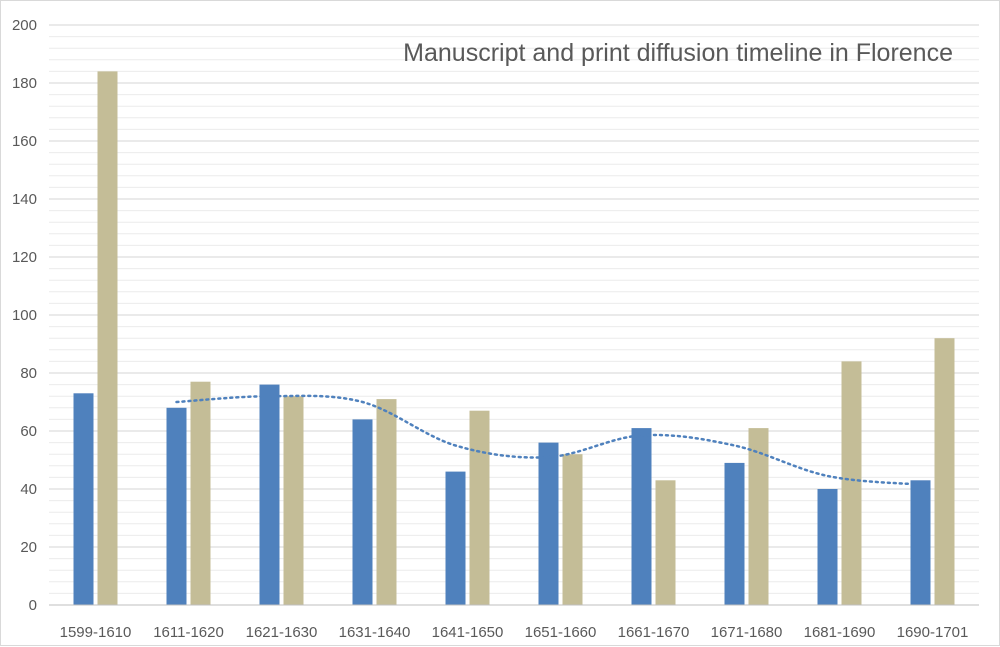 The image size is (1000, 647). What do you see at coordinates (840, 632) in the screenshot?
I see `x-tick-label: 1681-1690` at bounding box center [840, 632].